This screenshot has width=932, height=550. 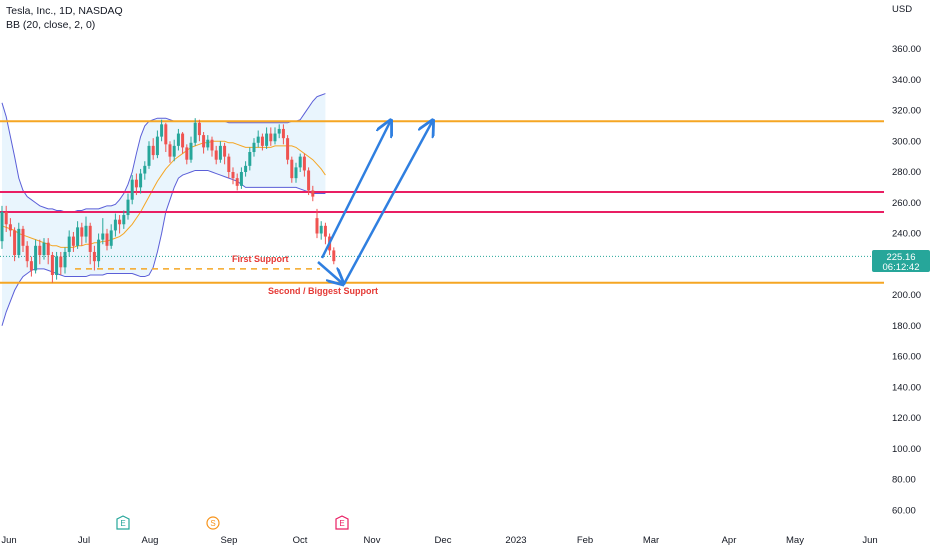 I want to click on y-tick-label: 60.00, so click(x=904, y=510).